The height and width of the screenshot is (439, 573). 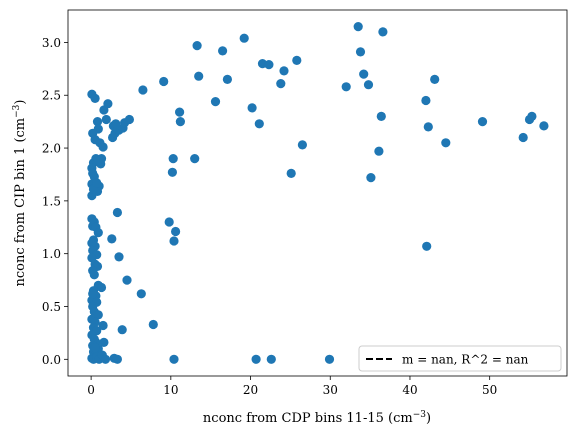 What do you see at coordinates (51, 149) in the screenshot?
I see `y-tick-label: 2.0` at bounding box center [51, 149].